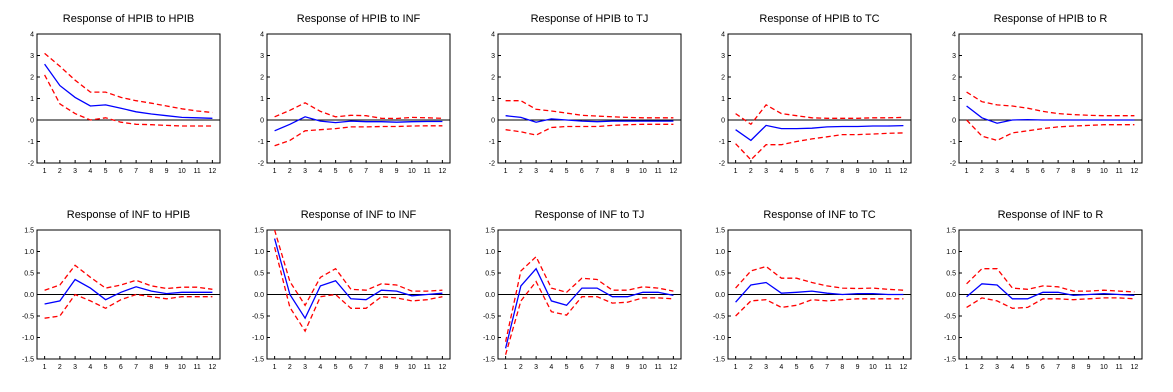  Describe the element at coordinates (1051, 215) in the screenshot. I see `panel-title: Response of INF to R` at that location.